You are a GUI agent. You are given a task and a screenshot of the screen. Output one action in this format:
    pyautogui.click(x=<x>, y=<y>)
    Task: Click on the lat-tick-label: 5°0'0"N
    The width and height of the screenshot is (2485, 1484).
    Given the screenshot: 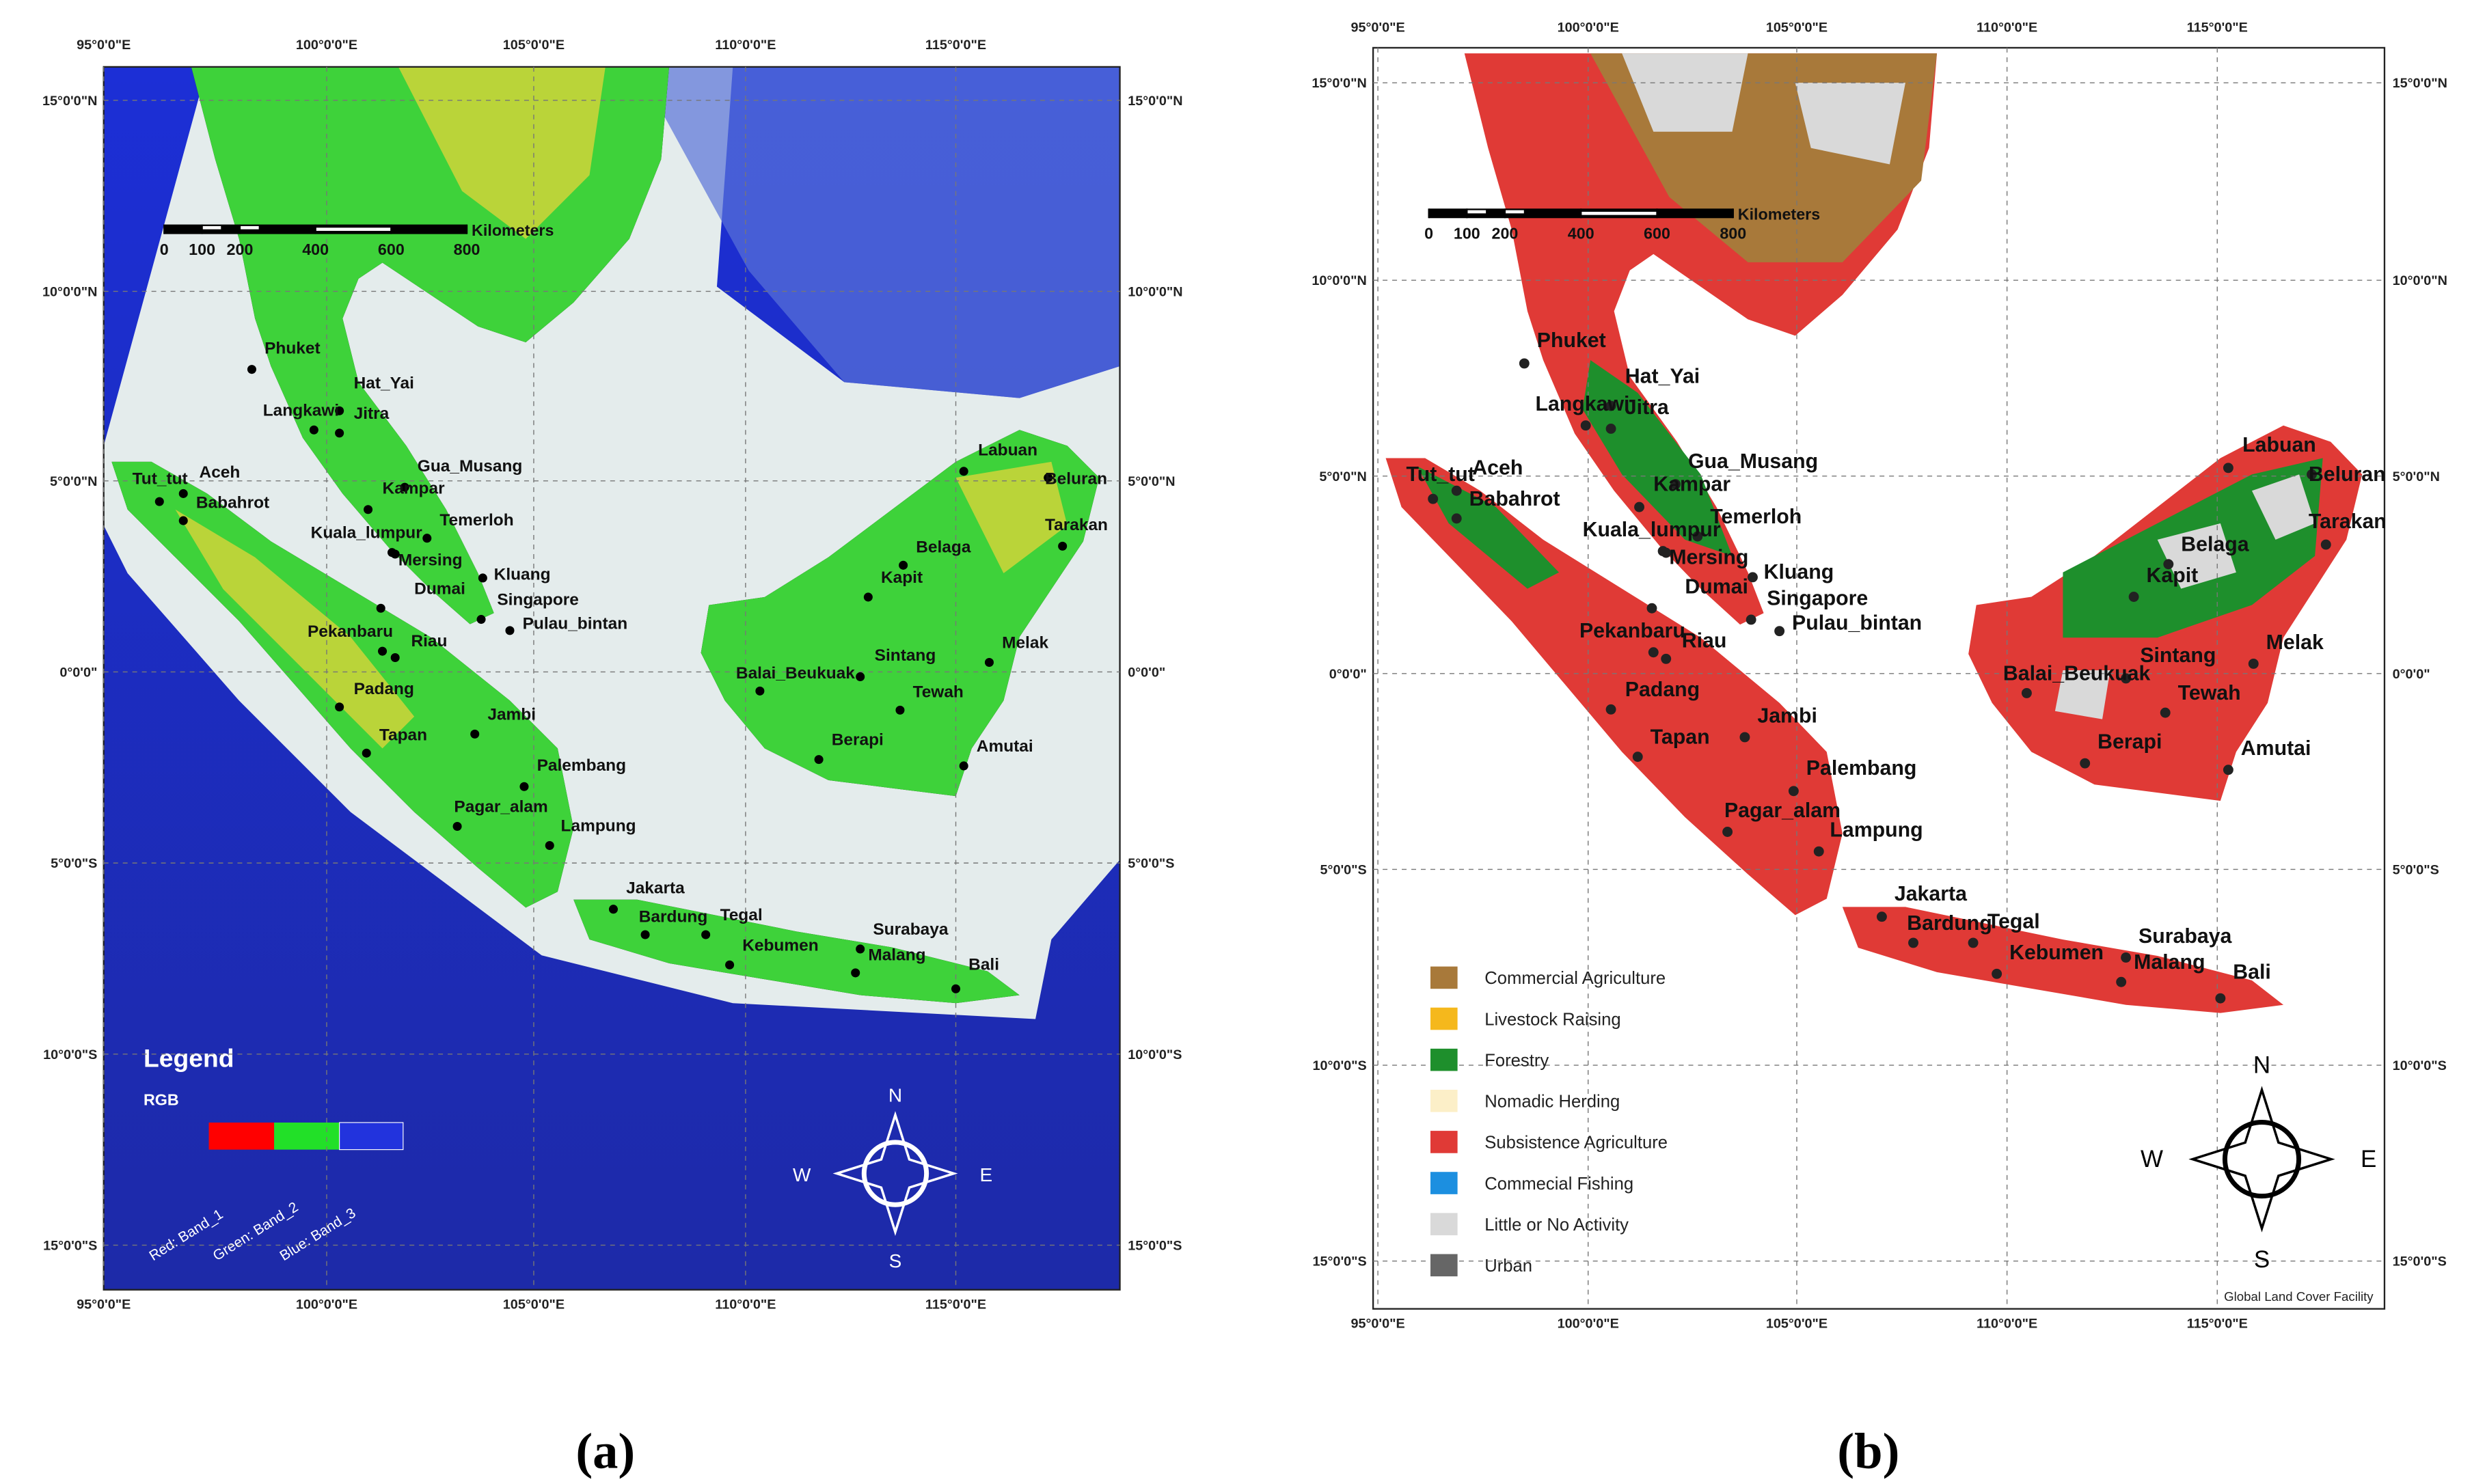 What is the action you would take?
    pyautogui.click(x=1343, y=476)
    